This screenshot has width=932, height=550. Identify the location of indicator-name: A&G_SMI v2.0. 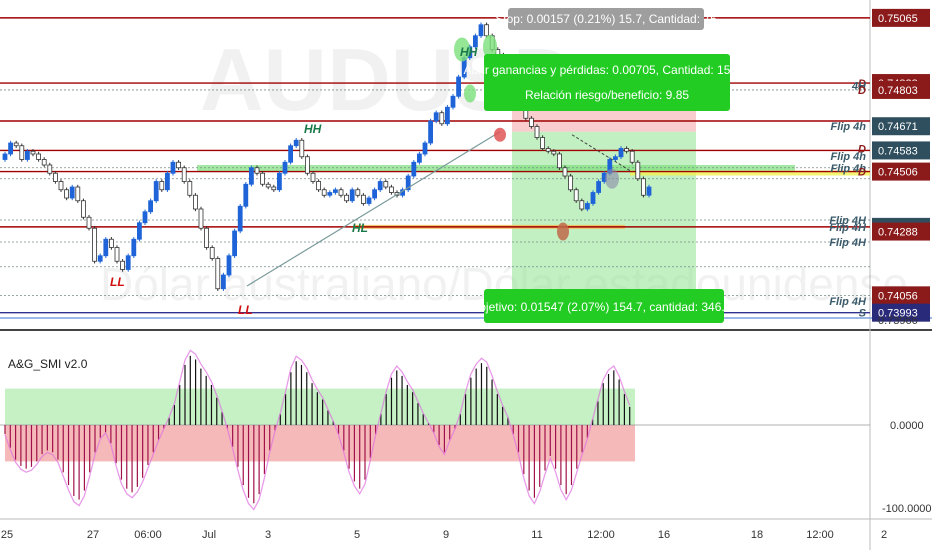
(48, 364).